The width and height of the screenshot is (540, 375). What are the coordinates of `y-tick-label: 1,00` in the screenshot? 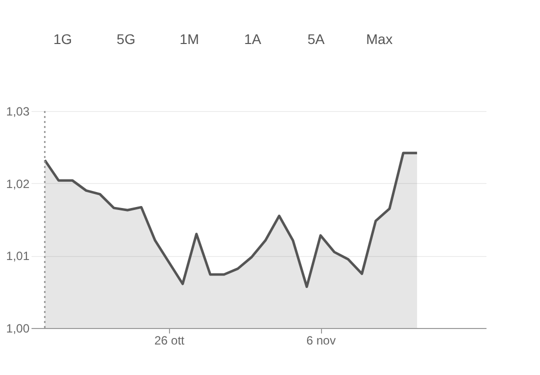 It's located at (18, 329).